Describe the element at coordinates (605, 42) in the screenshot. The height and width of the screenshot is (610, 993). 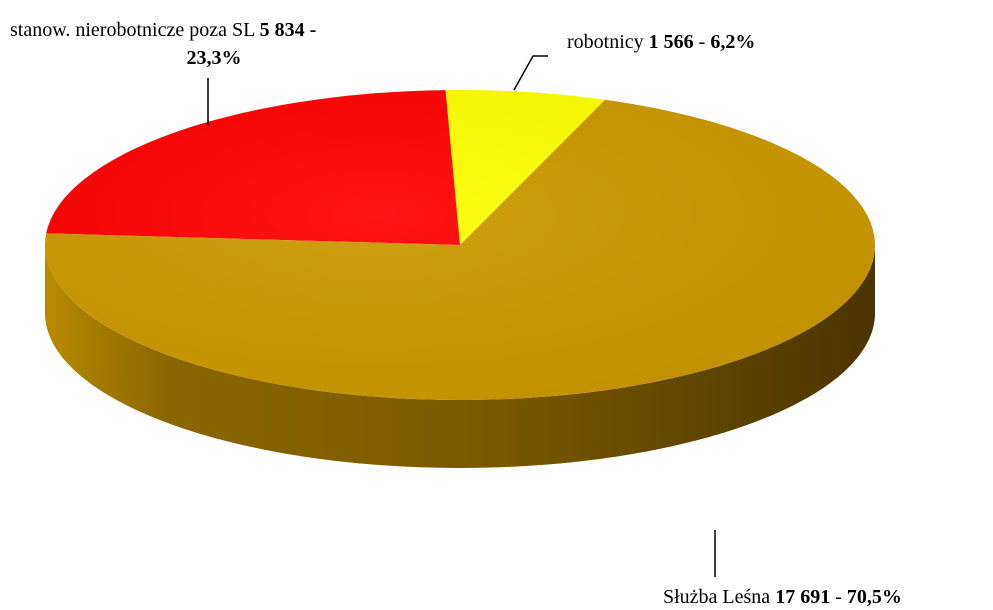
I see `label-name: robotnicy` at that location.